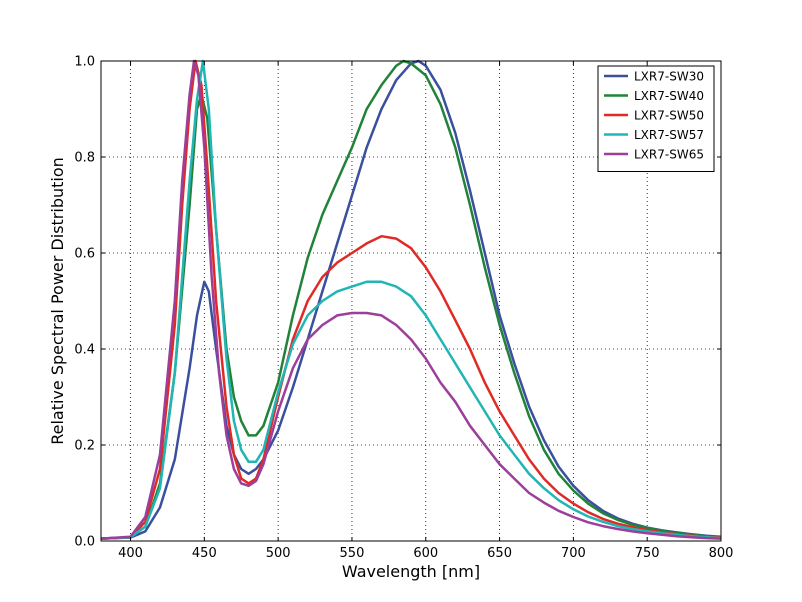 Image resolution: width=802 pixels, height=602 pixels. I want to click on y-tick-label: 0.4, so click(84, 350).